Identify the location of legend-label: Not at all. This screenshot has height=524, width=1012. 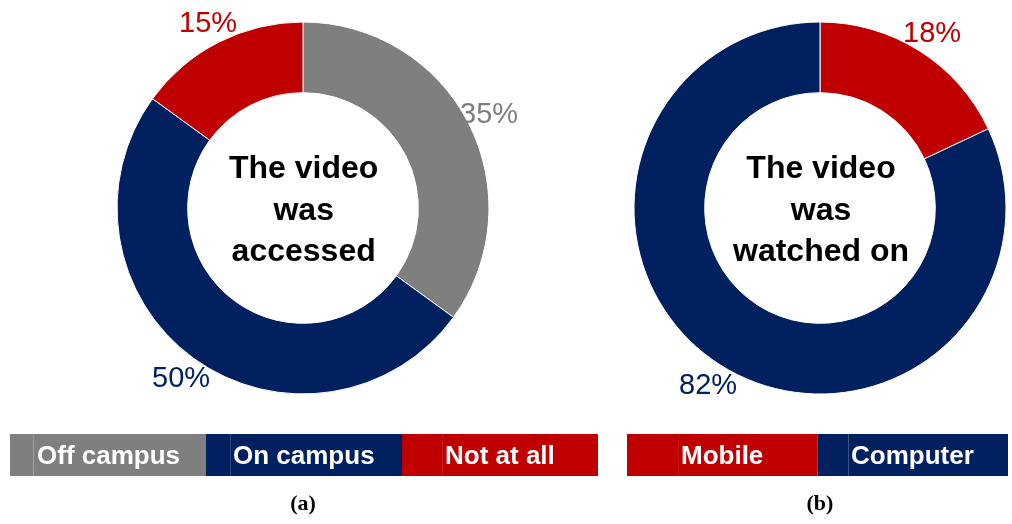
(500, 455).